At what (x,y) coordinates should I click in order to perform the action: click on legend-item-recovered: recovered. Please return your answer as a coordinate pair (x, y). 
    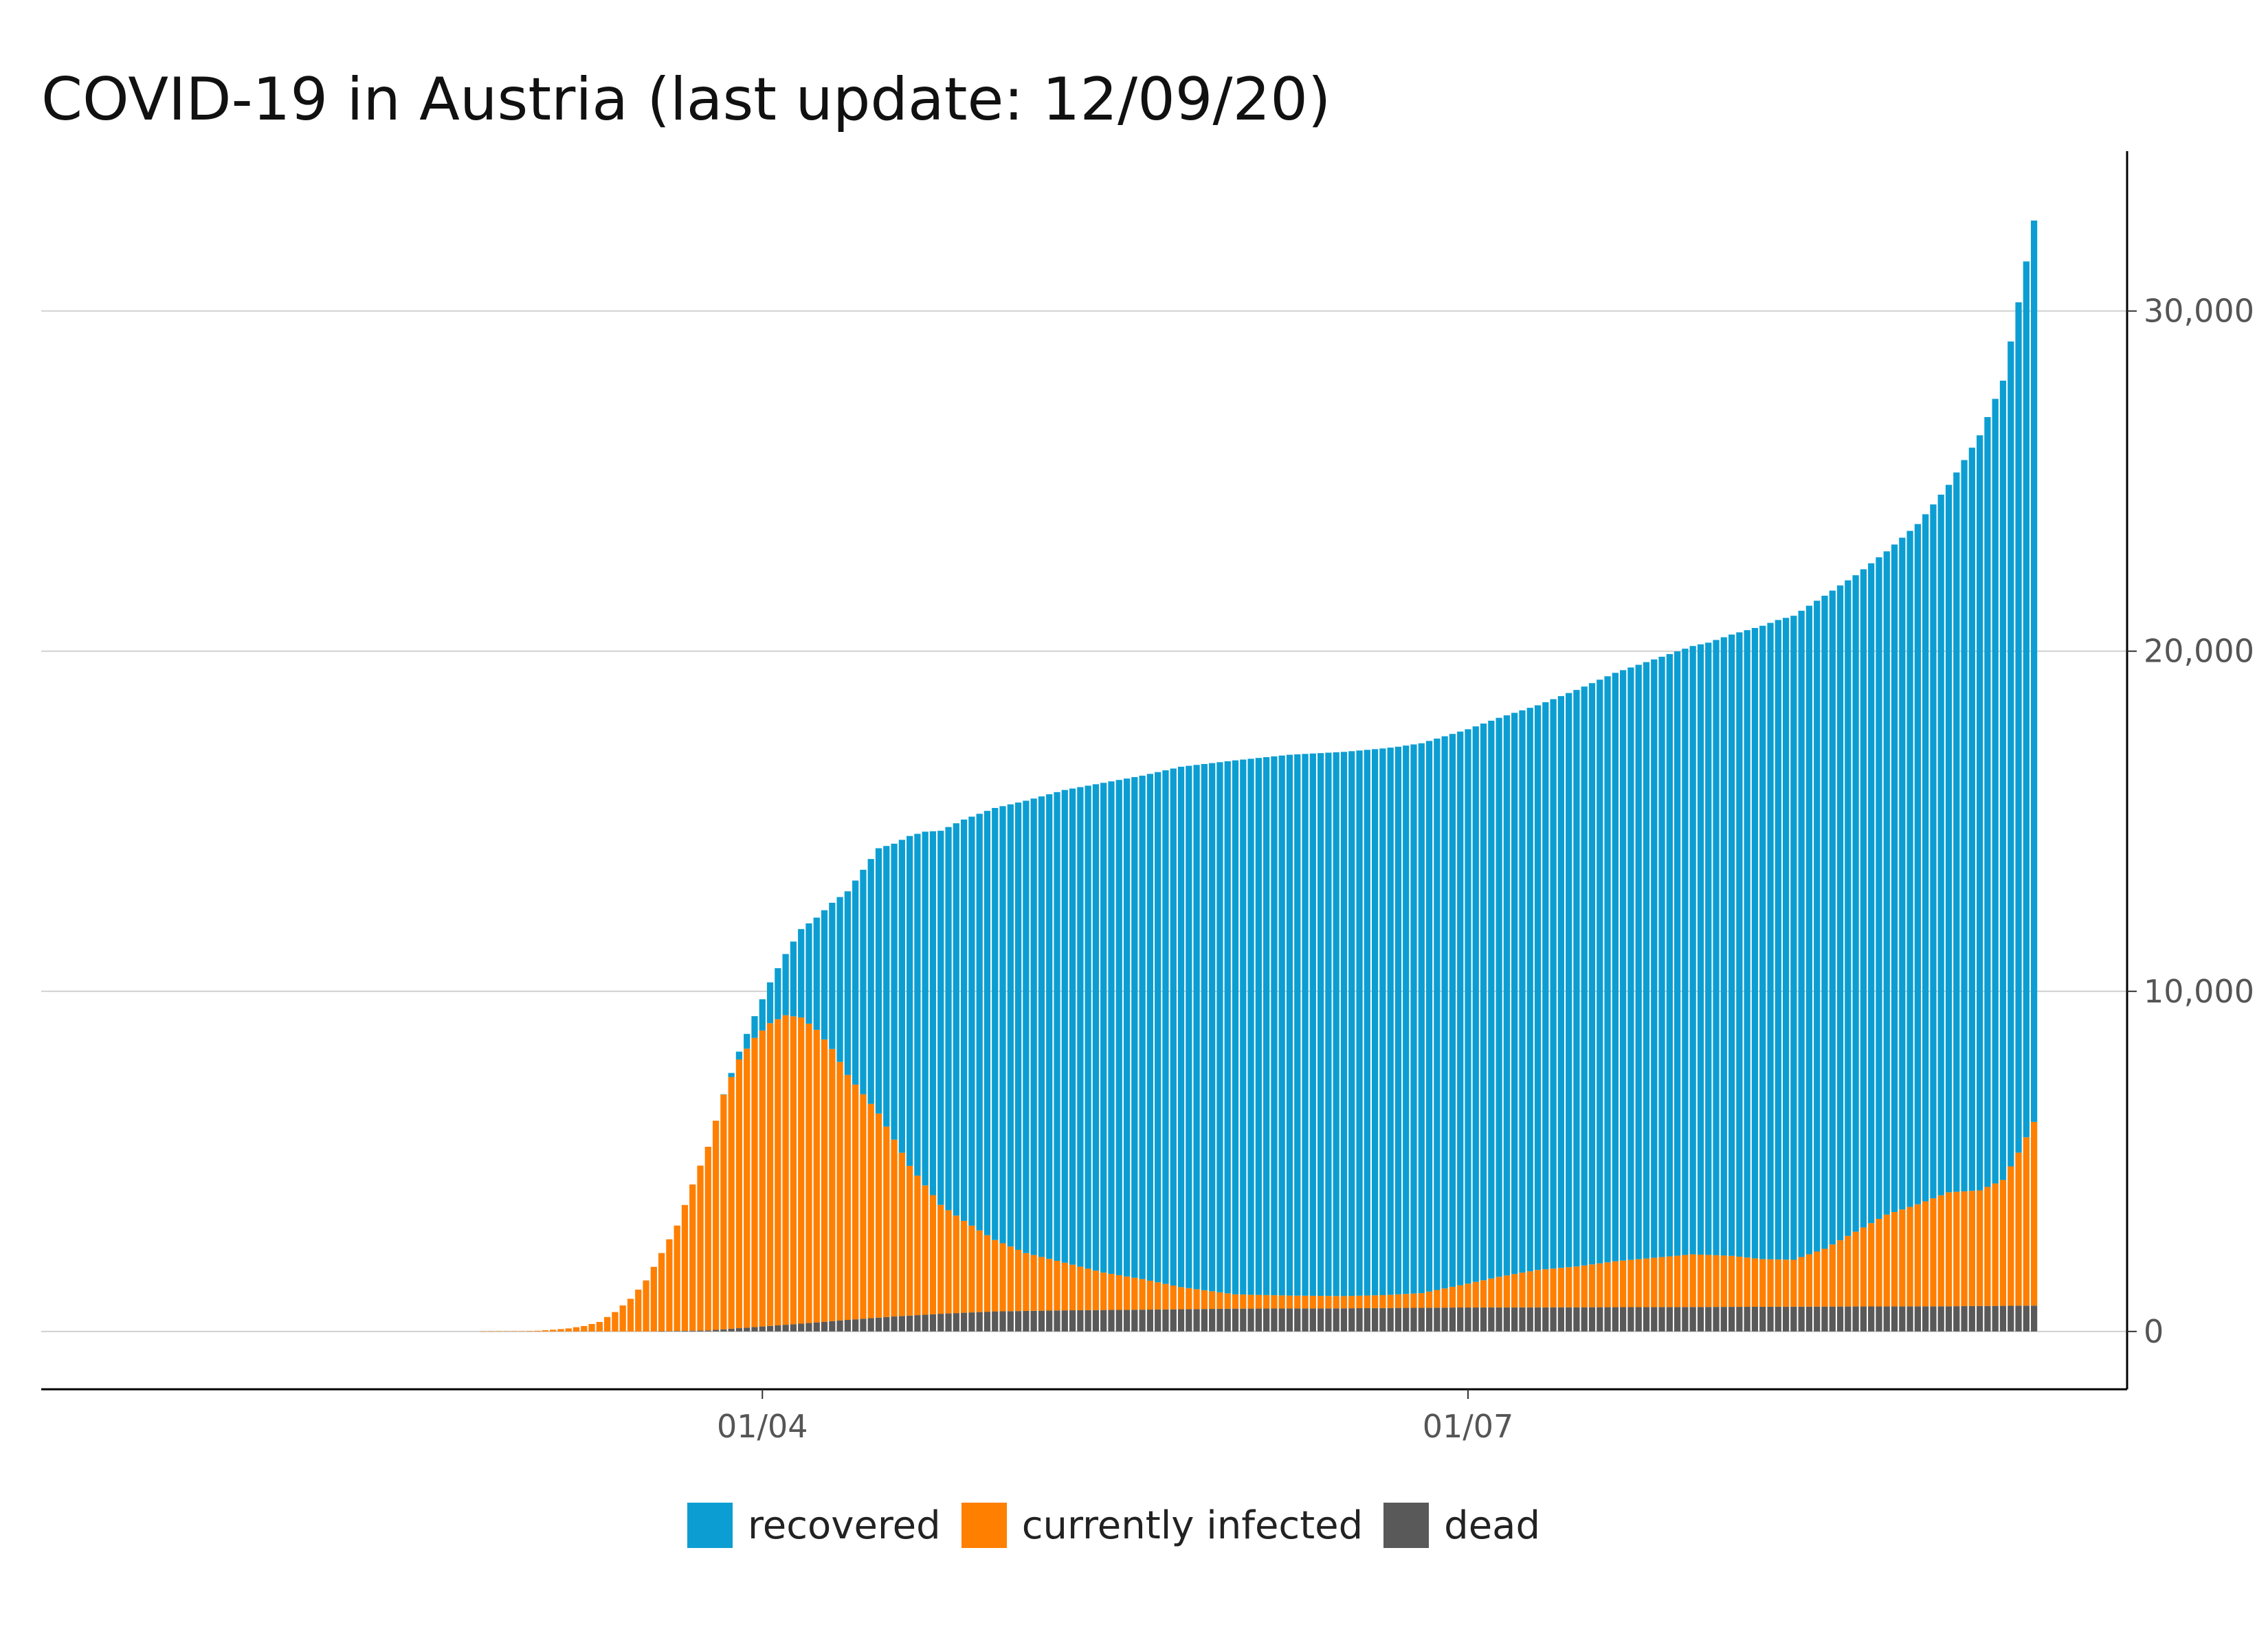
    Looking at the image, I should click on (814, 1525).